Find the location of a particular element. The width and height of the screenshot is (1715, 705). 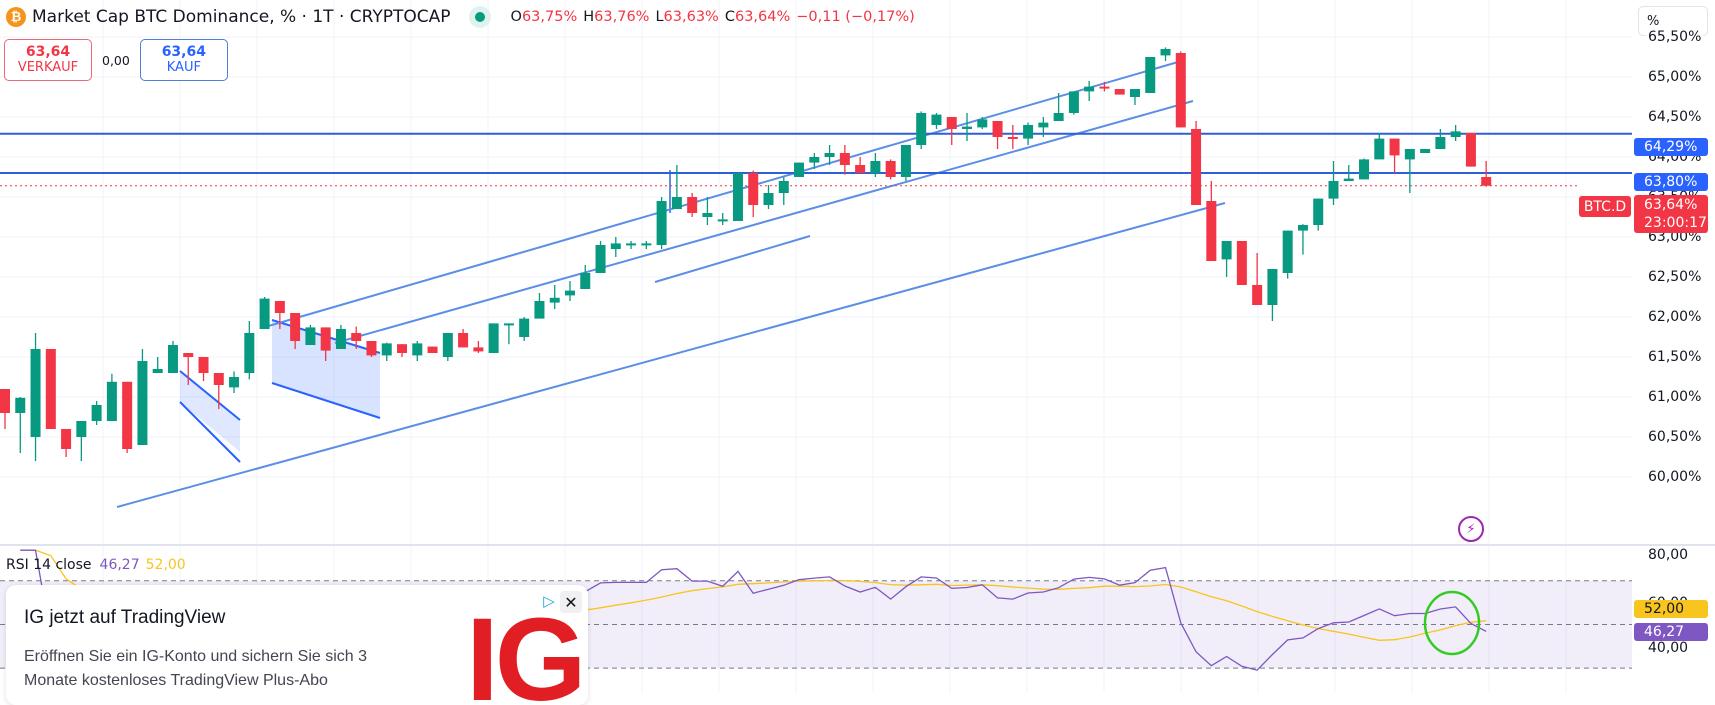

bitcoin-icon: ₿ is located at coordinates (16, 17).